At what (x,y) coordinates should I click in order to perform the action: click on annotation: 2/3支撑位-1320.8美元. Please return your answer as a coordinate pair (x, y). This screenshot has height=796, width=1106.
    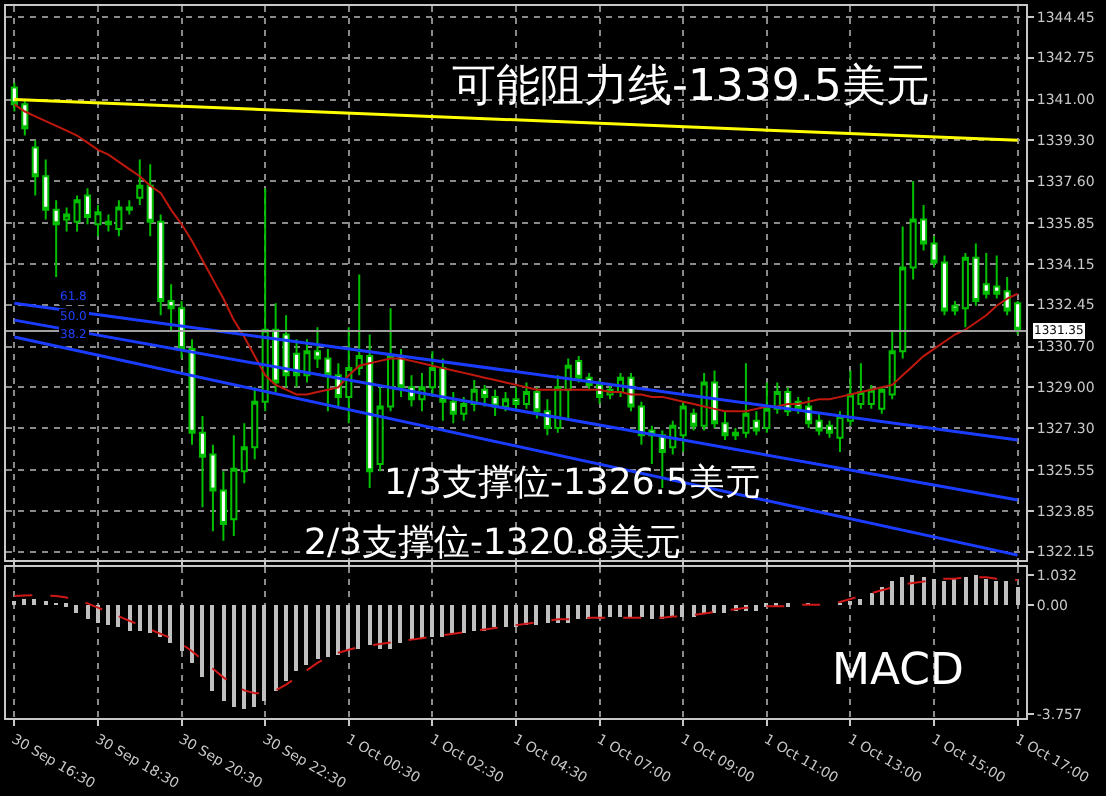
    Looking at the image, I should click on (492, 543).